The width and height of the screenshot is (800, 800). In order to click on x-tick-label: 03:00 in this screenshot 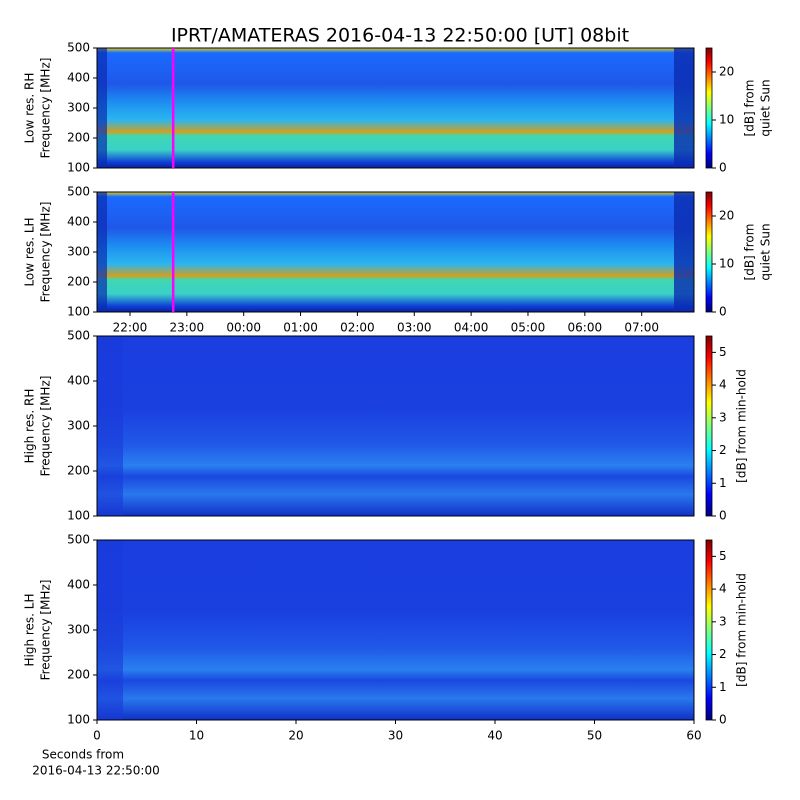, I will do `click(414, 328)`.